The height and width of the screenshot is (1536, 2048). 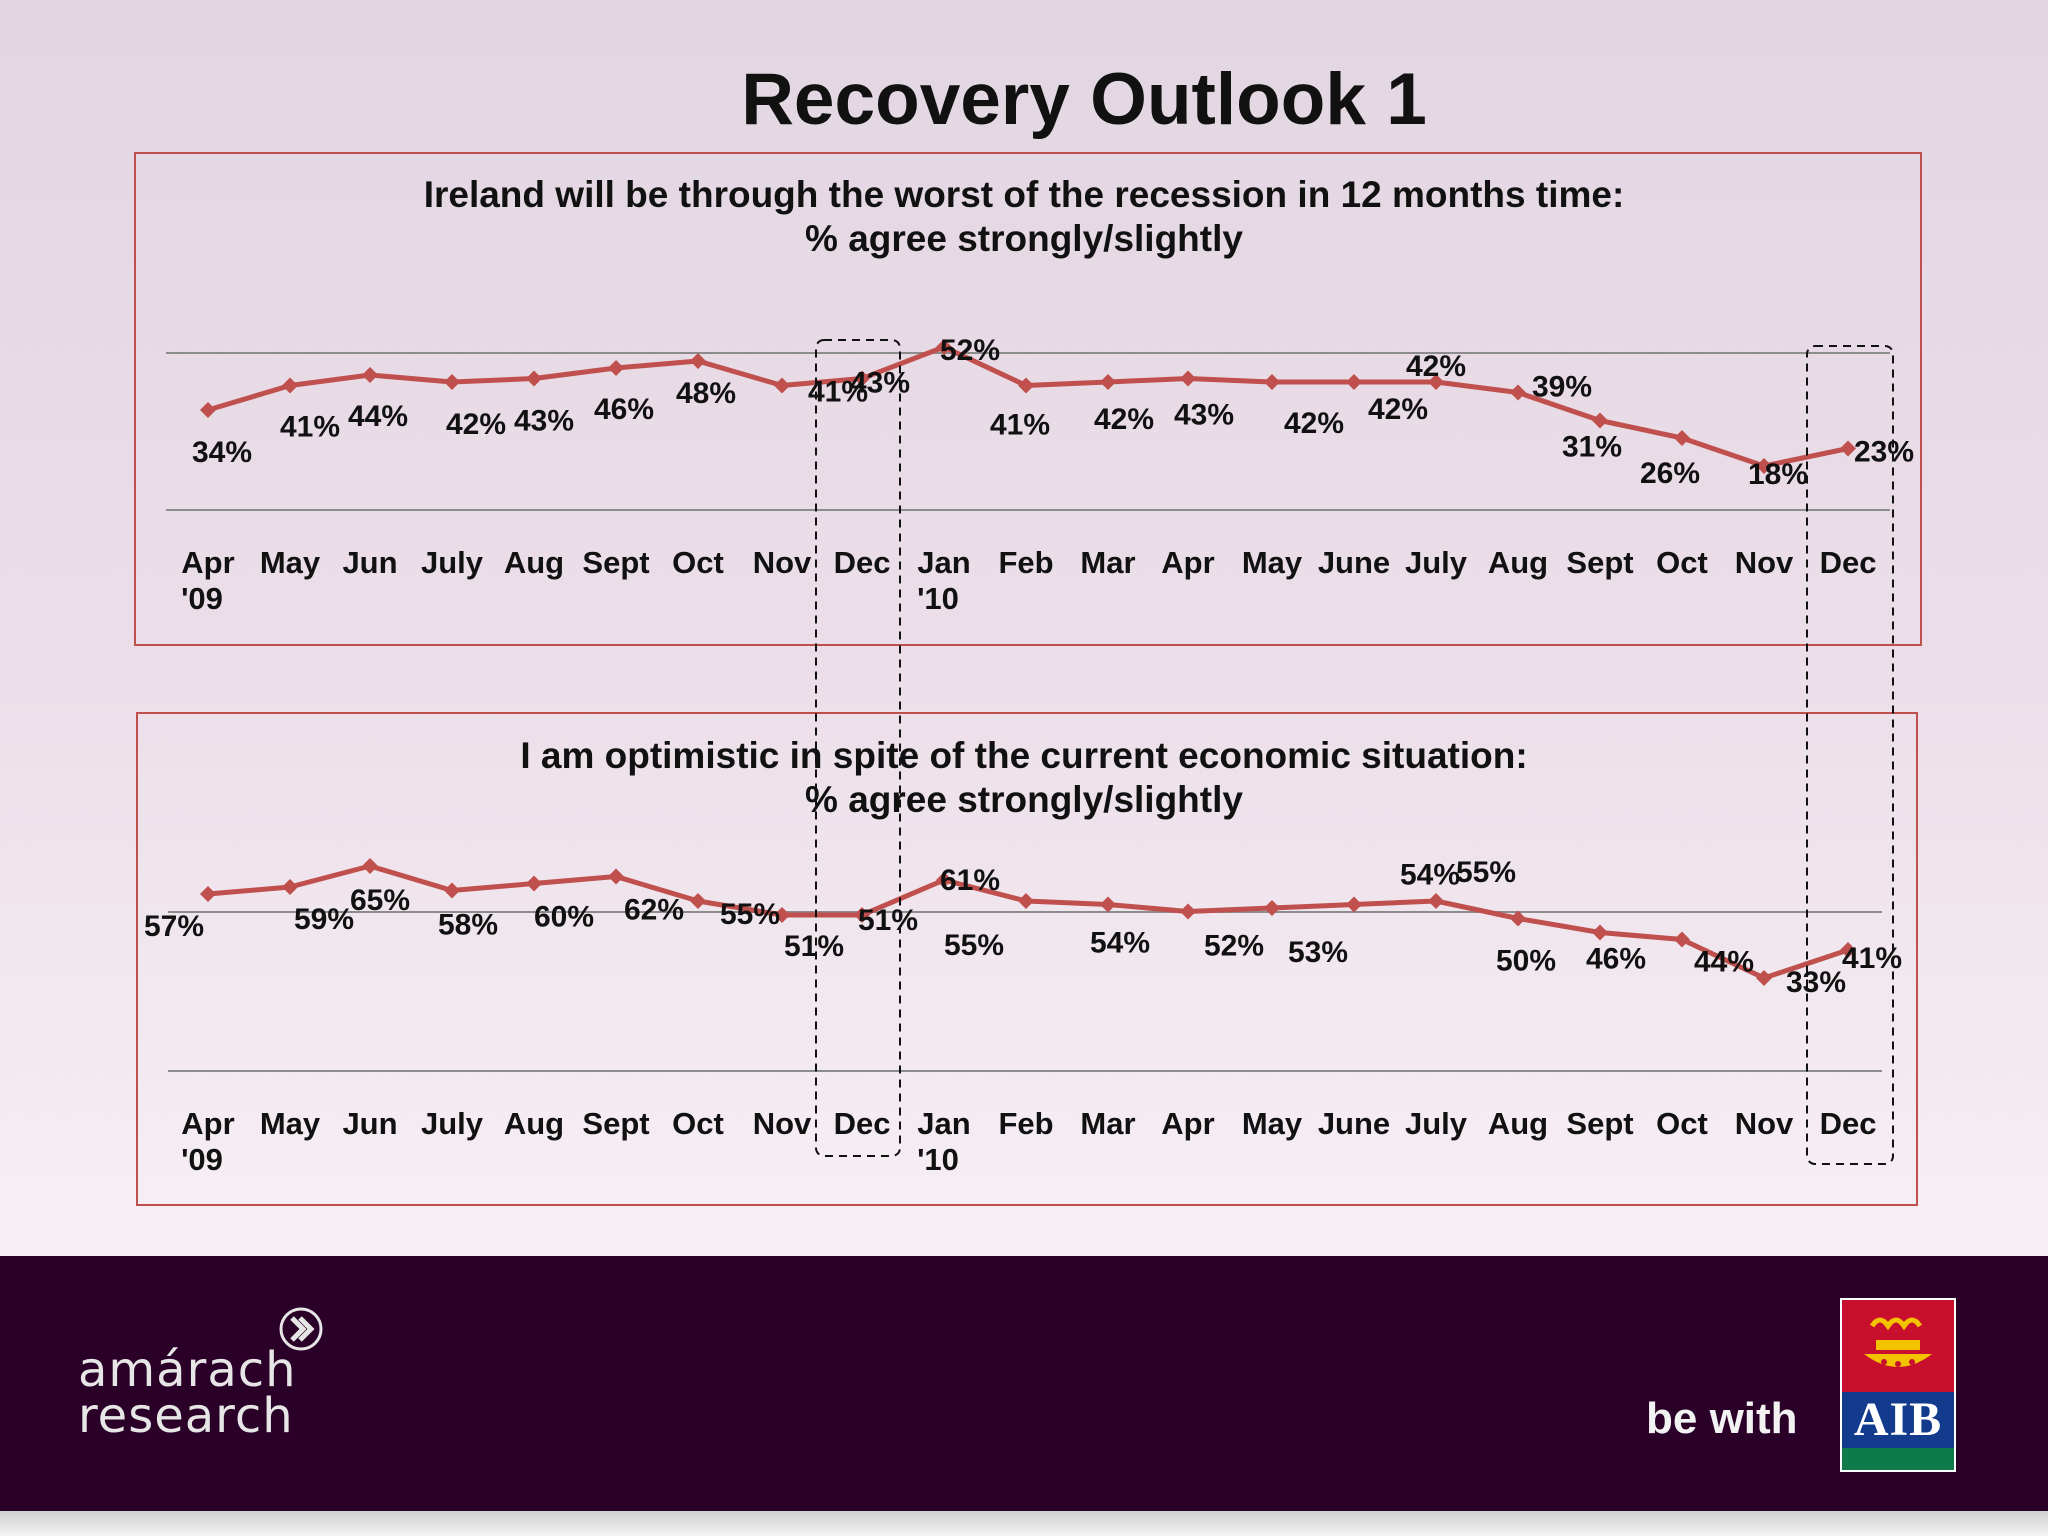 I want to click on data-label: 34%, so click(x=222, y=452).